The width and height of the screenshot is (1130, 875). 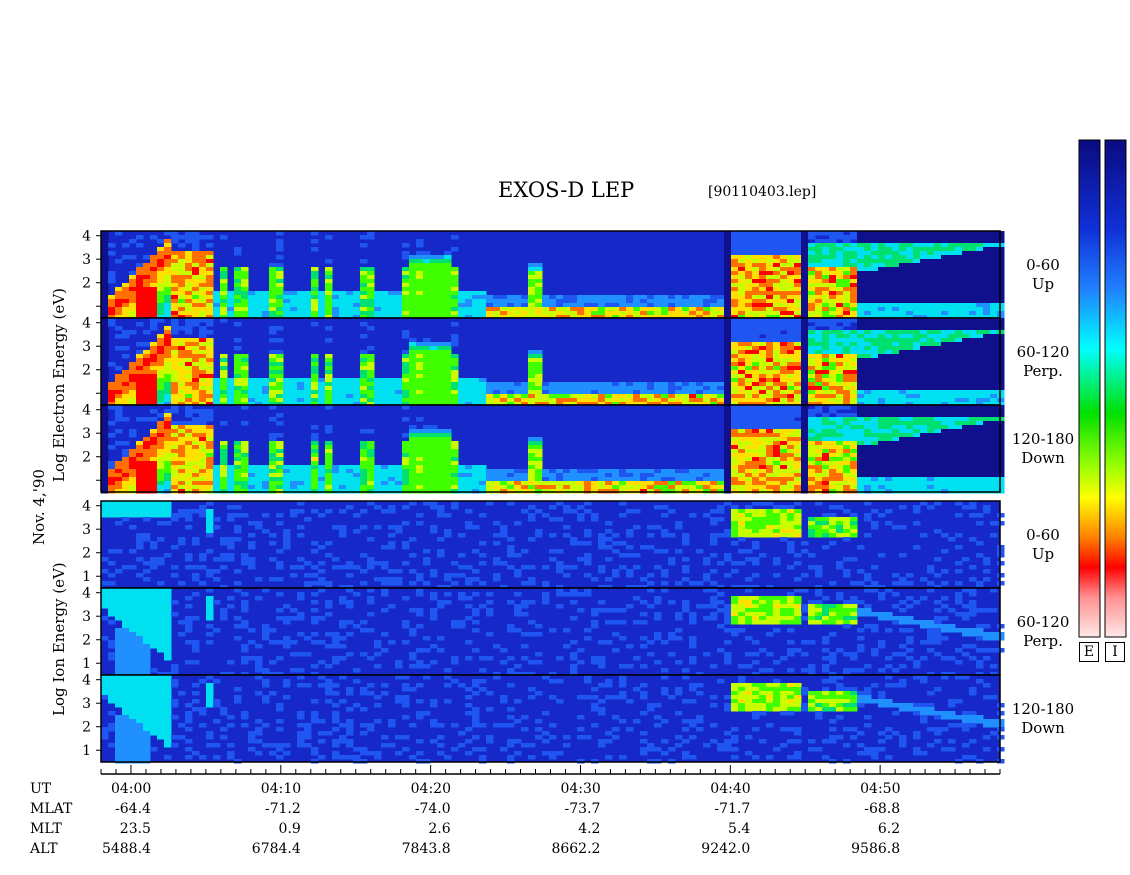 What do you see at coordinates (582, 809) in the screenshot?
I see `orbit-value: -73.7` at bounding box center [582, 809].